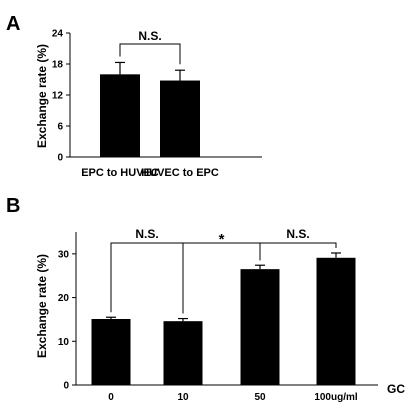 The image size is (412, 407). What do you see at coordinates (180, 173) in the screenshot?
I see `panel-a-x-tick-label: HUVEC to EPC` at bounding box center [180, 173].